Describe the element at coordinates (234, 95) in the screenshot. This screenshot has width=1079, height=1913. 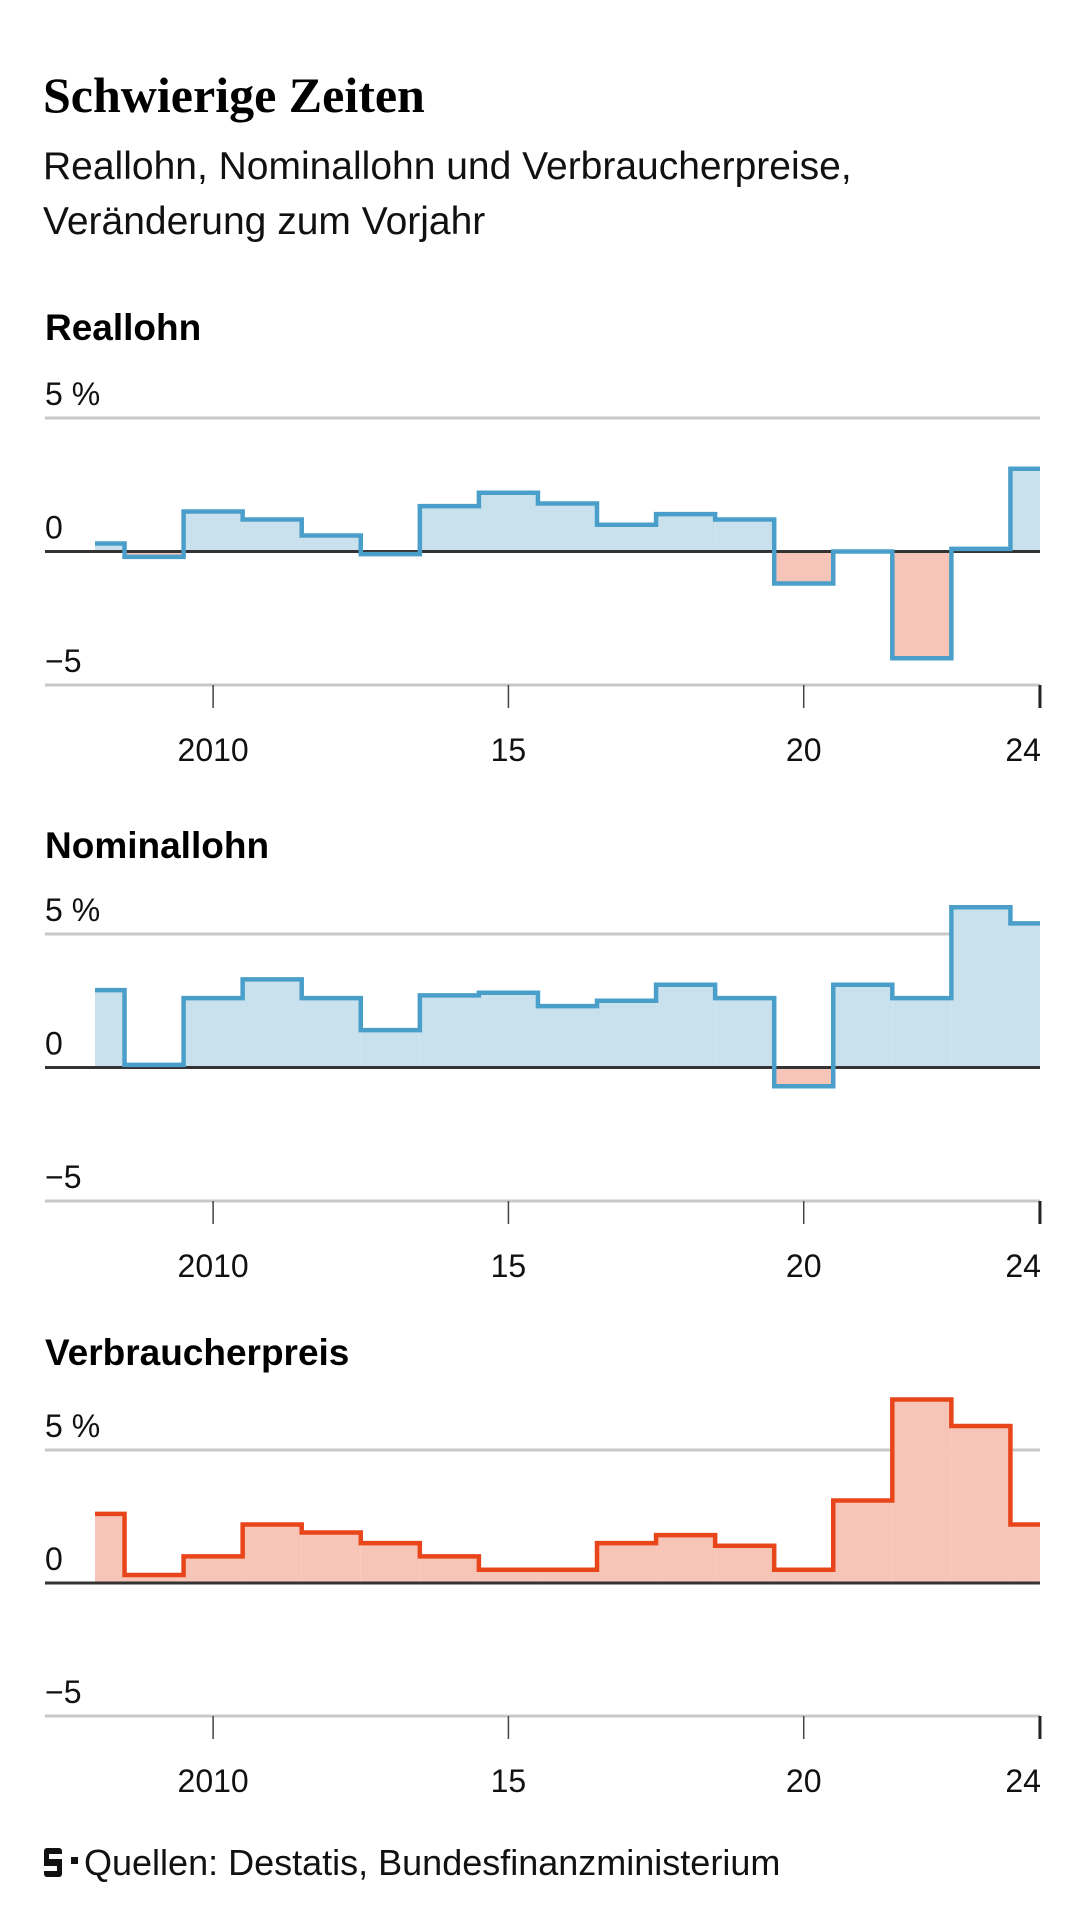
I see `chart-title: Schwierige Zeiten` at that location.